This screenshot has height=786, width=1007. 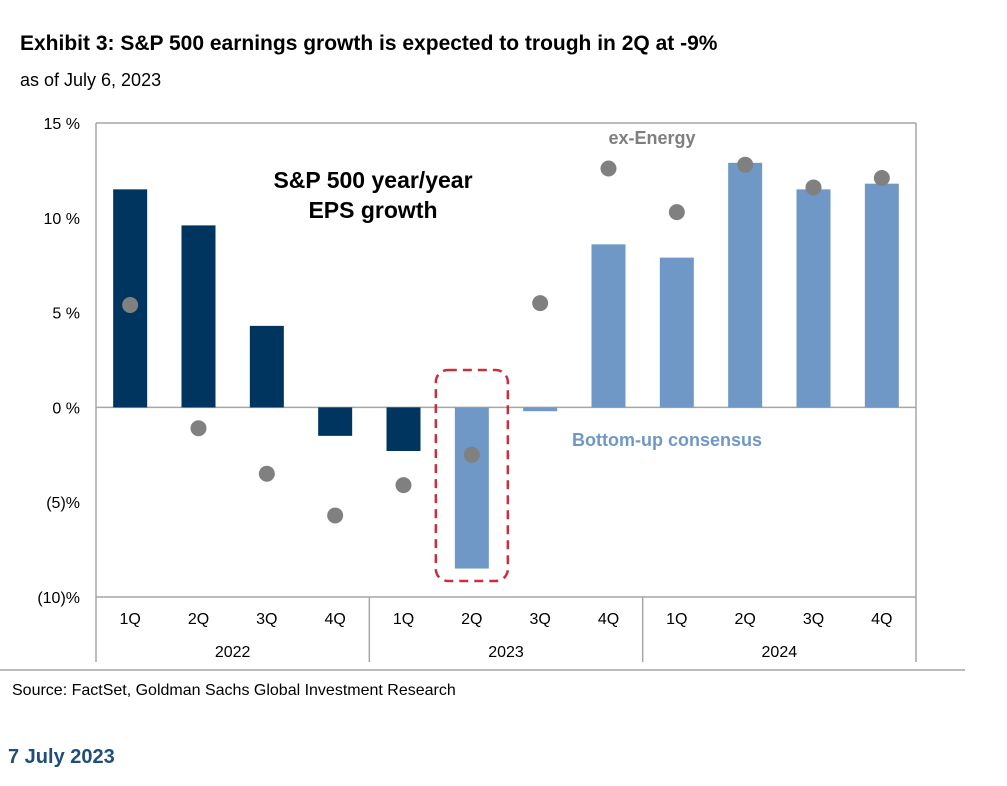 I want to click on y-tick-label: 0 %, so click(x=66, y=408).